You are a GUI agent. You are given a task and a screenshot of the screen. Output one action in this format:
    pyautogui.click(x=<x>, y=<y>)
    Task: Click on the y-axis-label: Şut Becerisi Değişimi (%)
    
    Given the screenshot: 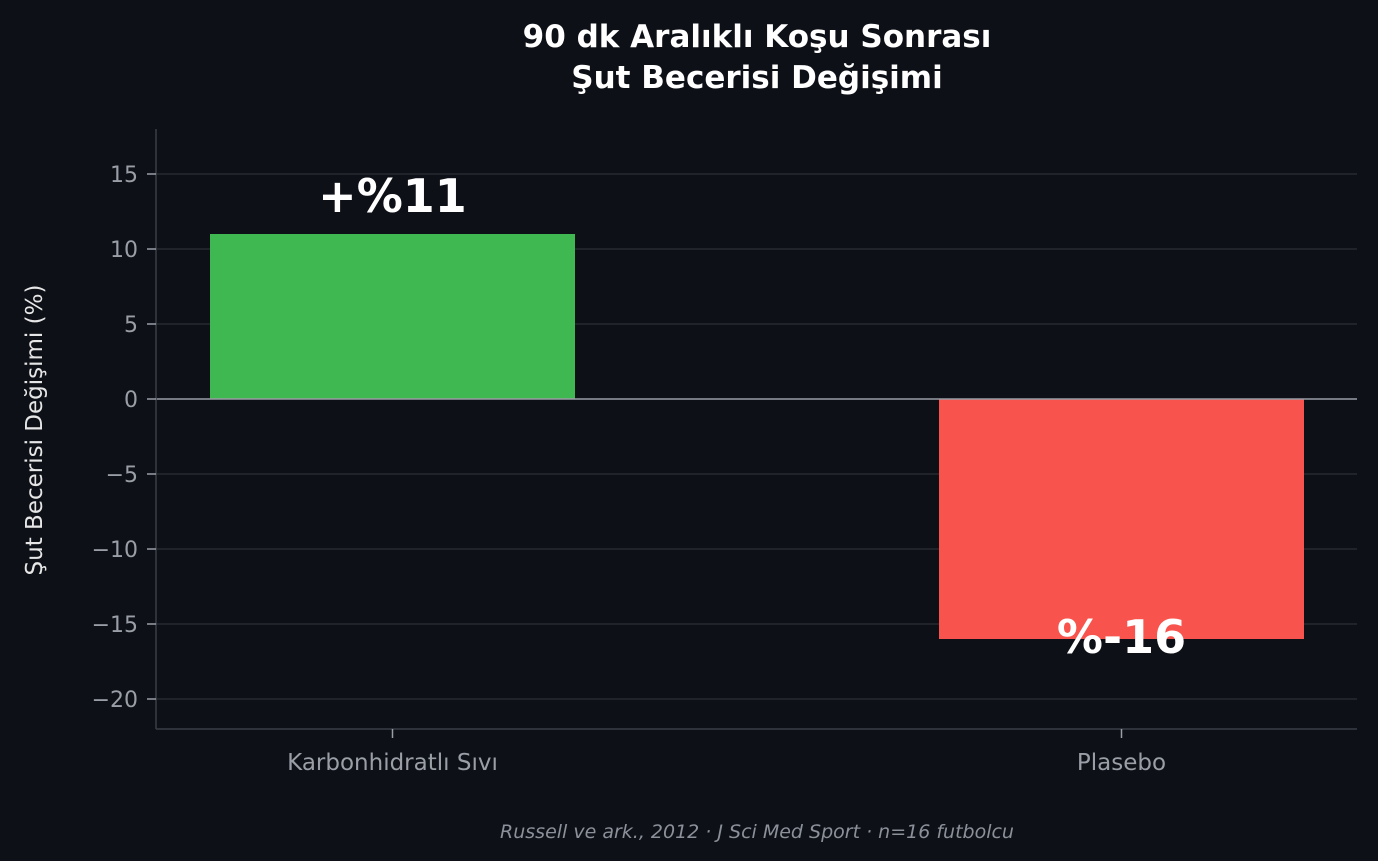 What is the action you would take?
    pyautogui.click(x=35, y=430)
    